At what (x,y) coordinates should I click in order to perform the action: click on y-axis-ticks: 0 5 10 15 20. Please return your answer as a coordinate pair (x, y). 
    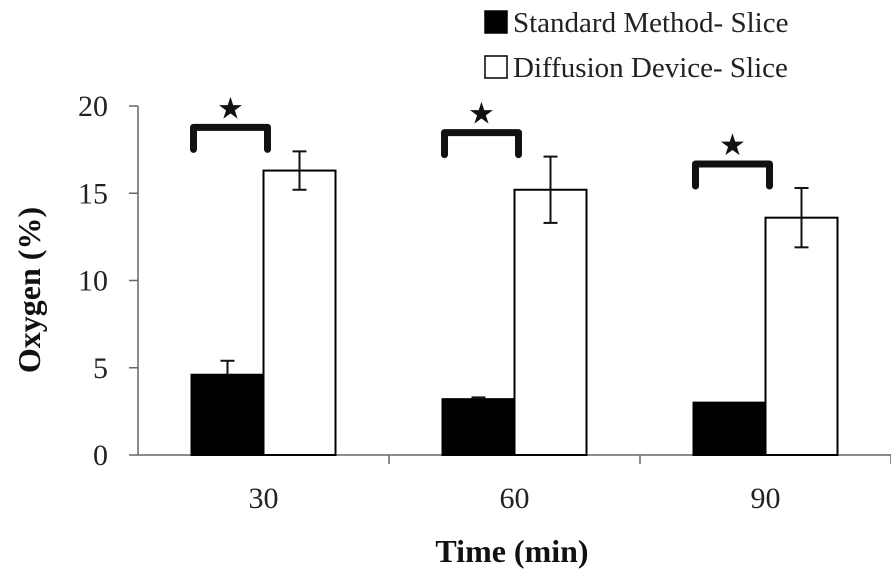
    Looking at the image, I should click on (108, 281).